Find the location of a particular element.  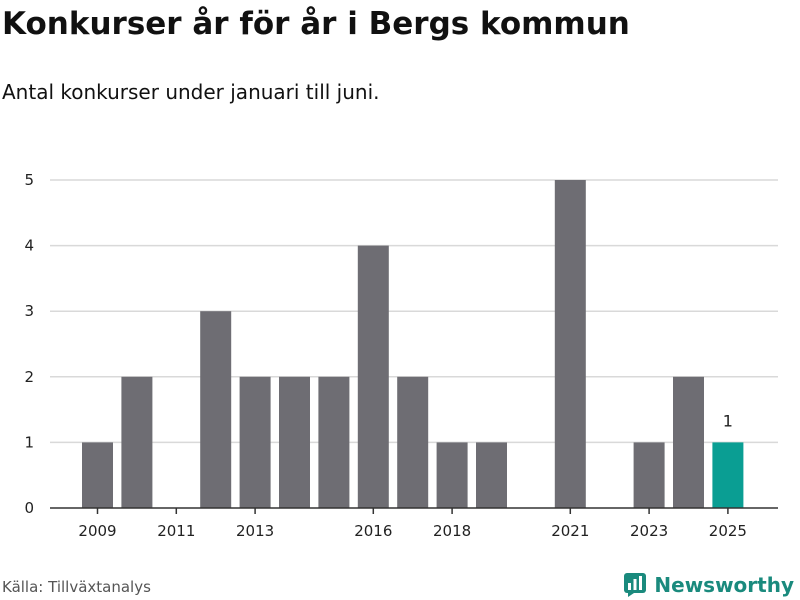

bar-2009 is located at coordinates (97, 475).